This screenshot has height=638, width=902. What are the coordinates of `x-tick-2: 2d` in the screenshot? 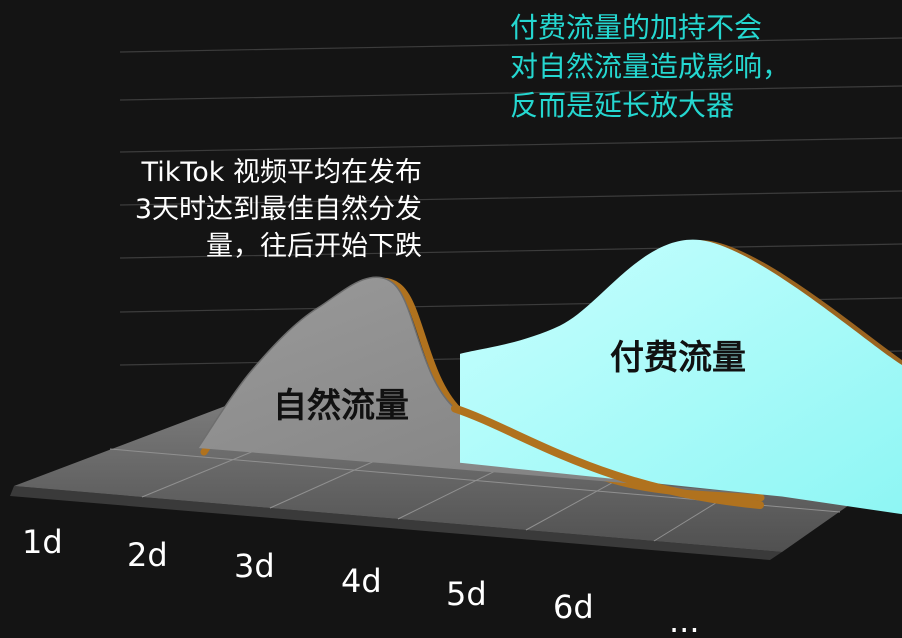 It's located at (147, 555).